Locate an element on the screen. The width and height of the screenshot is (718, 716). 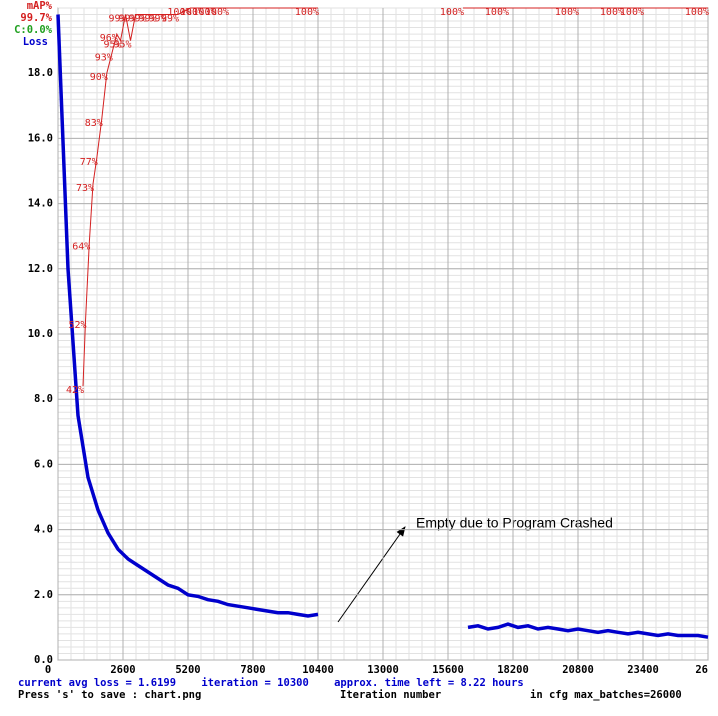
y-tick-label: 0.0 is located at coordinates (43, 660).